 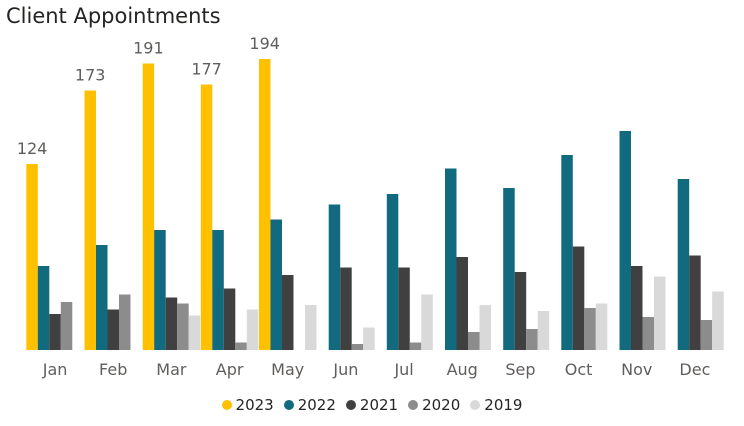 I want to click on bar-2020-oct, so click(x=590, y=329).